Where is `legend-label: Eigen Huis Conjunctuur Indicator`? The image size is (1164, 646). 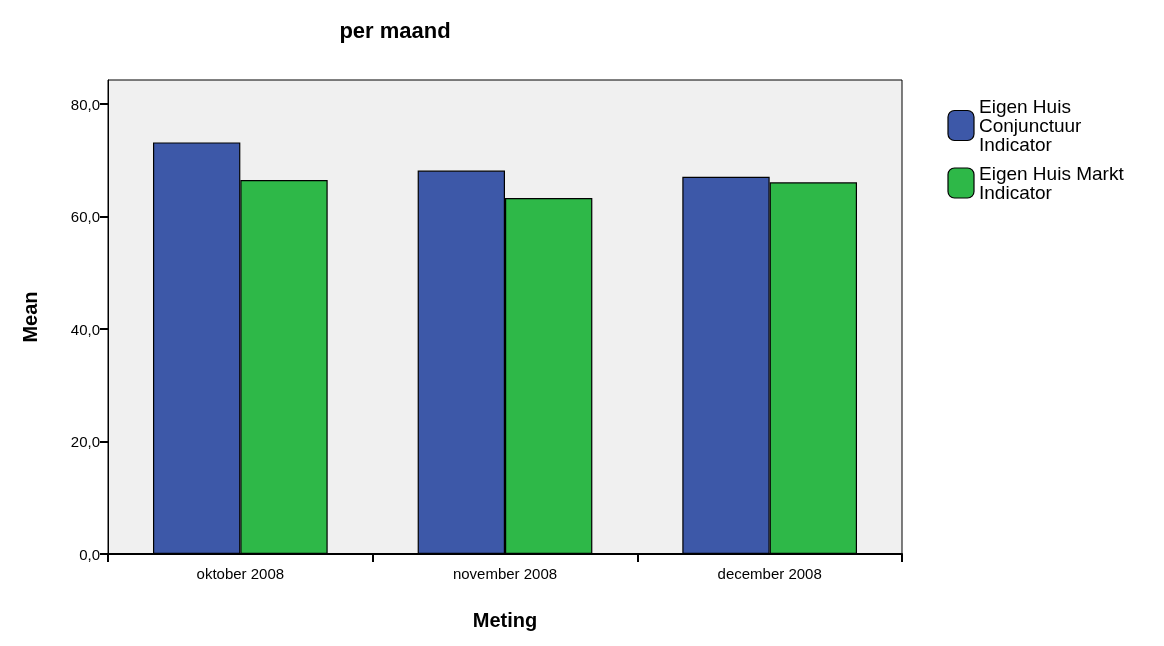 legend-label: Eigen Huis Conjunctuur Indicator is located at coordinates (1033, 125).